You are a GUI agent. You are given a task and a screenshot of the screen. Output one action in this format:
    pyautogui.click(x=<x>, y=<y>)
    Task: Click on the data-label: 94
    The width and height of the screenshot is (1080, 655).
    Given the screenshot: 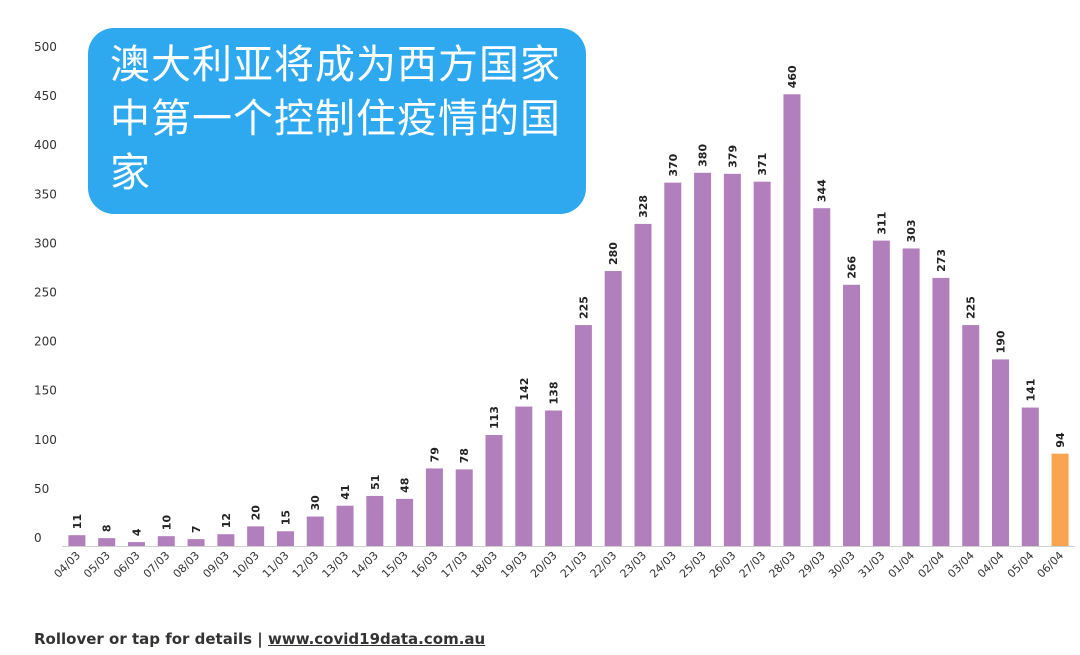 What is the action you would take?
    pyautogui.click(x=1060, y=440)
    